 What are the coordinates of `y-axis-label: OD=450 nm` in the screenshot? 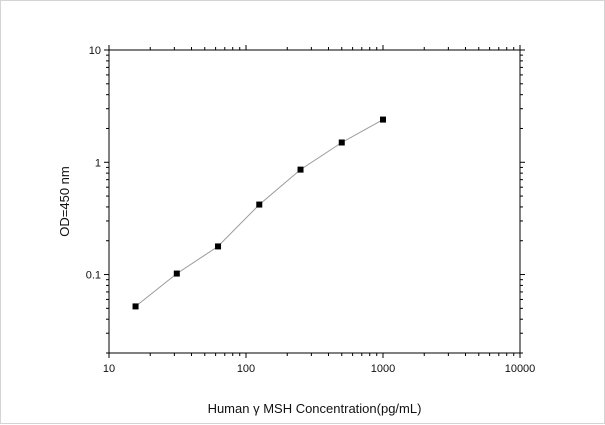 It's located at (64, 201).